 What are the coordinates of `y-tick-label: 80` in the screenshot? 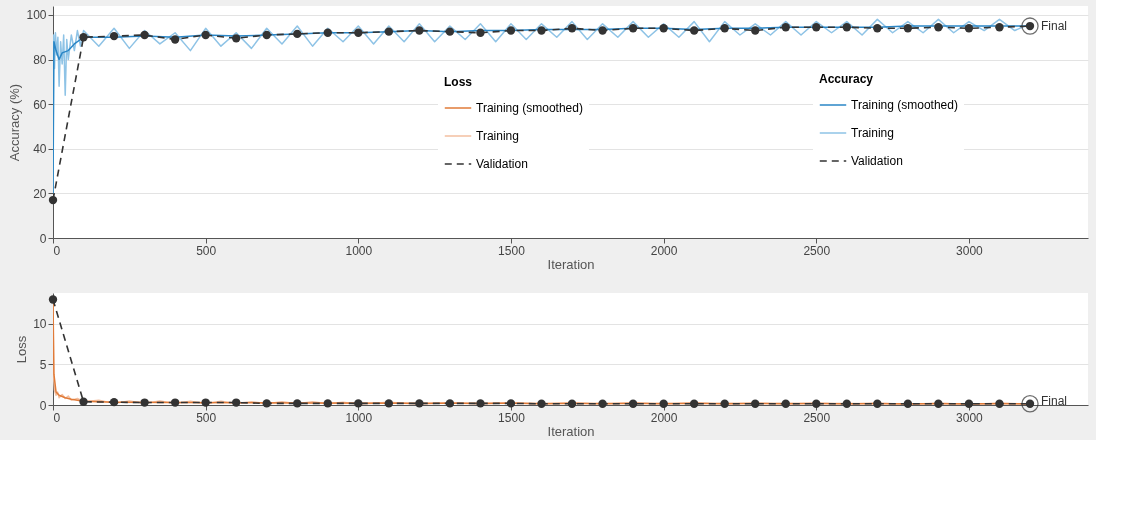 It's located at (40, 60).